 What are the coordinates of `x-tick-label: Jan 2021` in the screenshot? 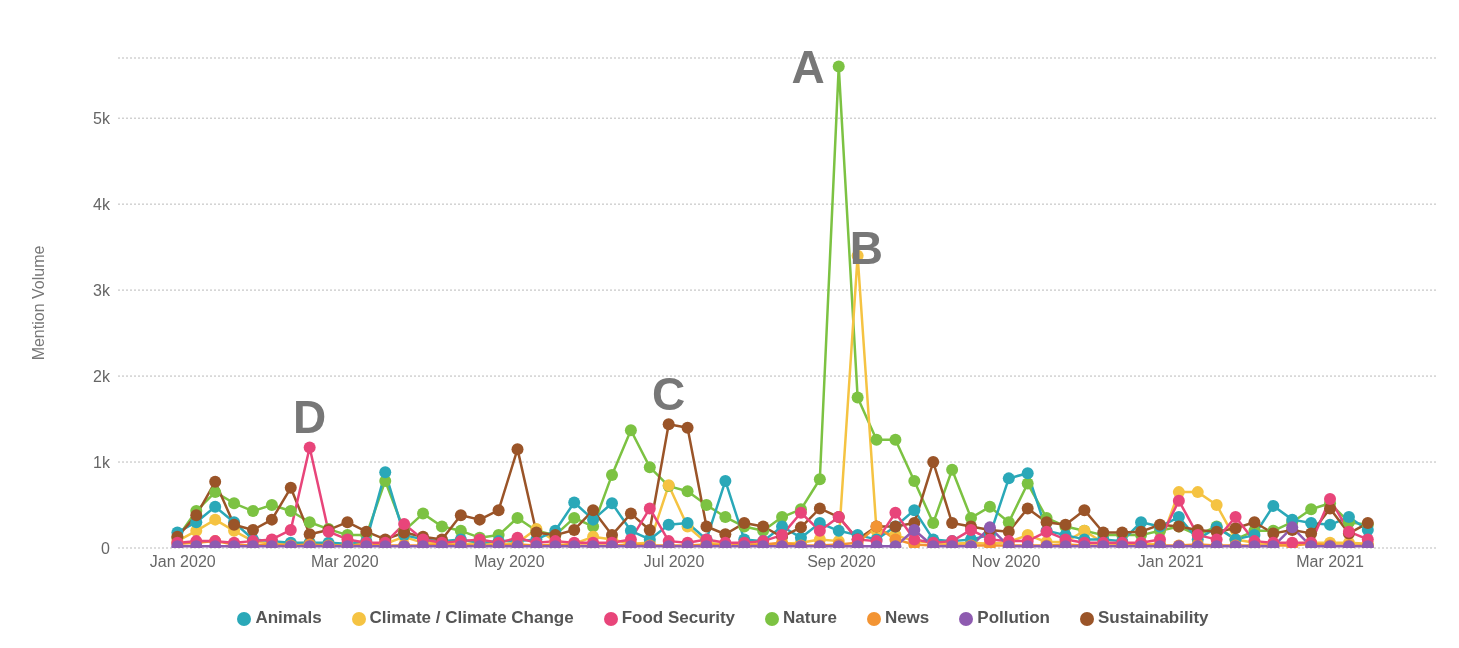 It's located at (1170, 562).